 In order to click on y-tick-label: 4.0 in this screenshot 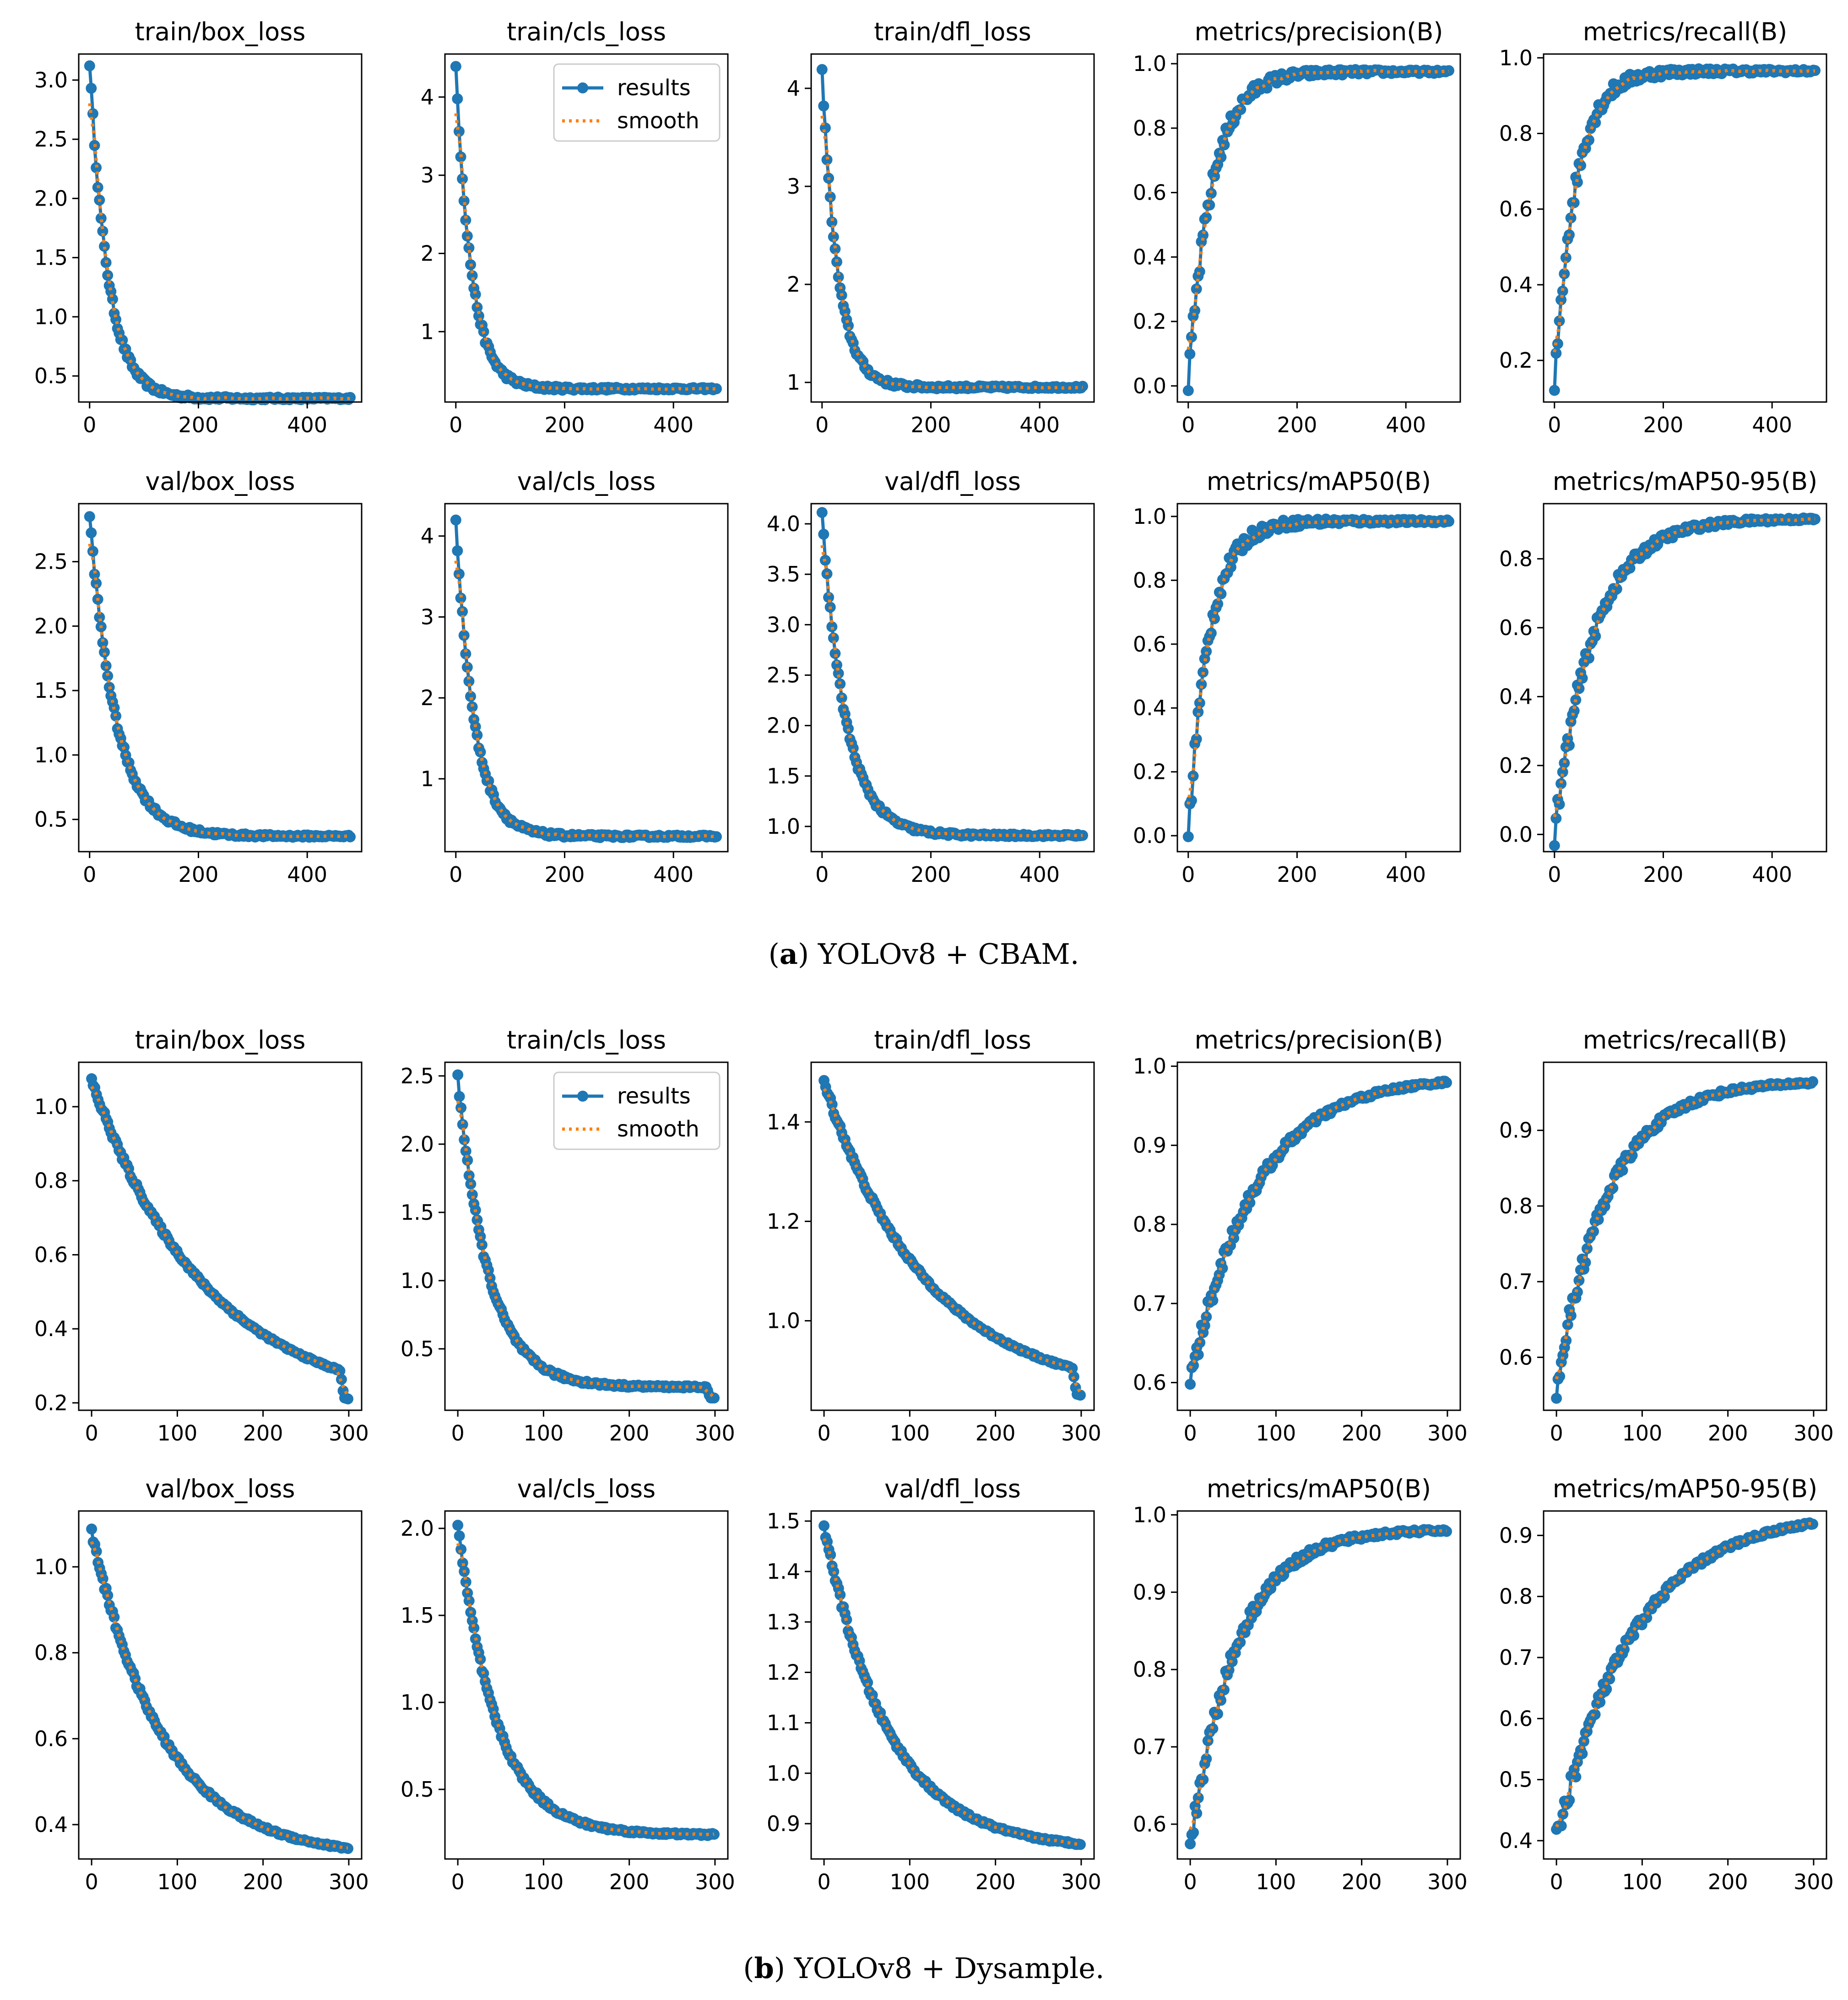, I will do `click(783, 523)`.